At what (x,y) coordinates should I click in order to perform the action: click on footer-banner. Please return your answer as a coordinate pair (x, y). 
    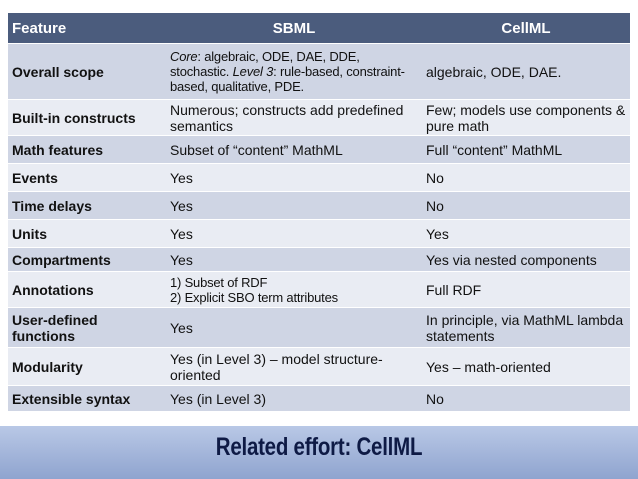
    Looking at the image, I should click on (319, 452).